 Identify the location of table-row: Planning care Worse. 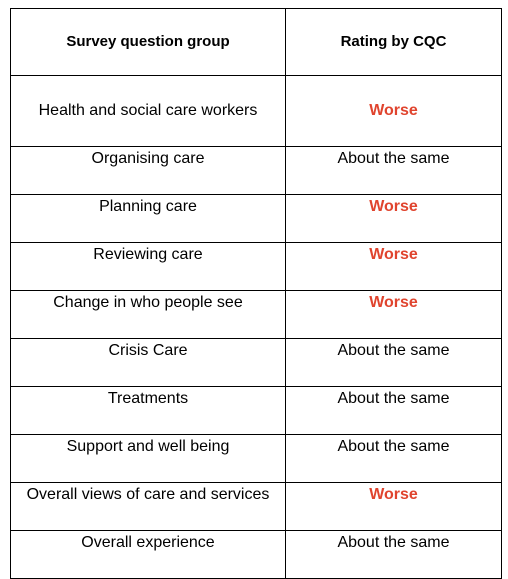
(256, 218).